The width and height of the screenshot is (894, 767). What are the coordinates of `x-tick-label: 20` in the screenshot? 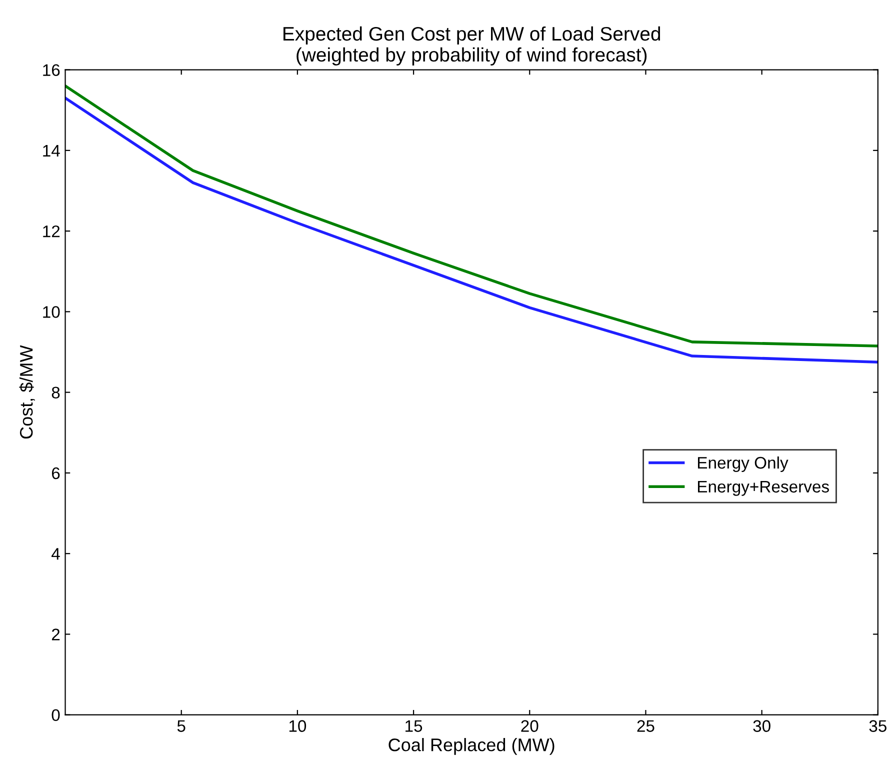 It's located at (529, 726).